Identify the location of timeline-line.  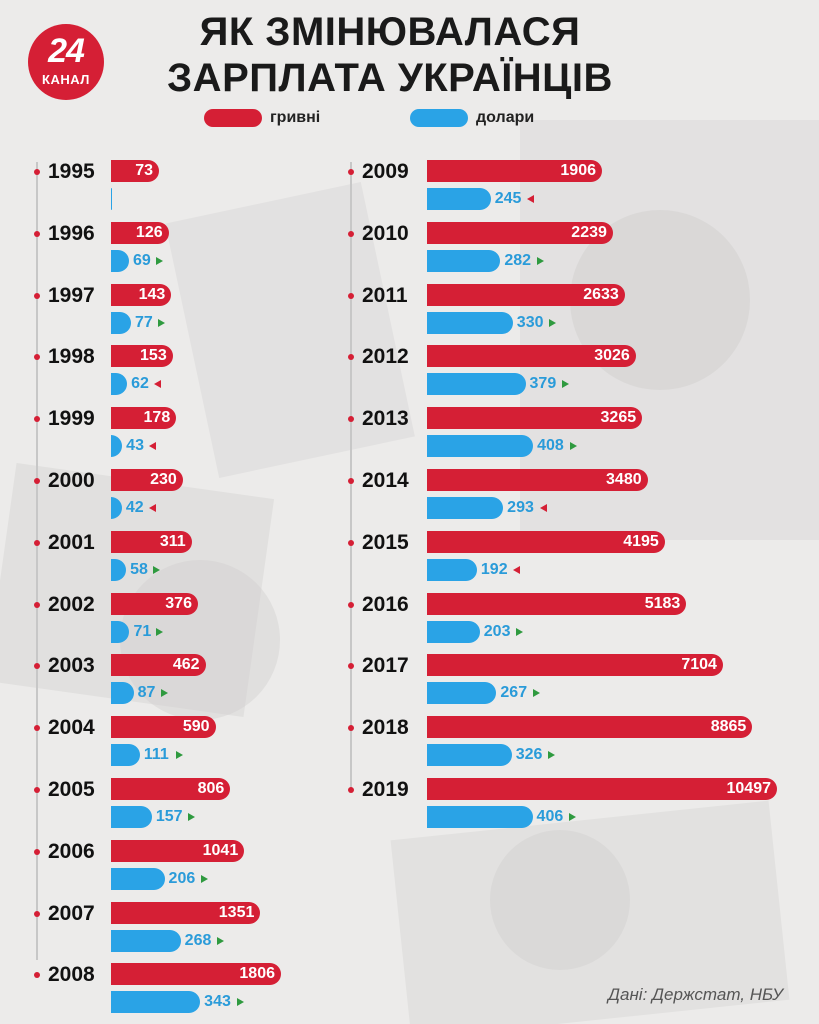
(37, 561).